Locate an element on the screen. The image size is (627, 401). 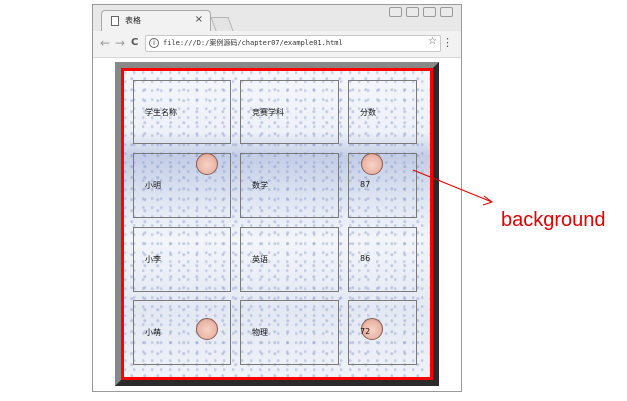
forward-icon: → is located at coordinates (120, 43).